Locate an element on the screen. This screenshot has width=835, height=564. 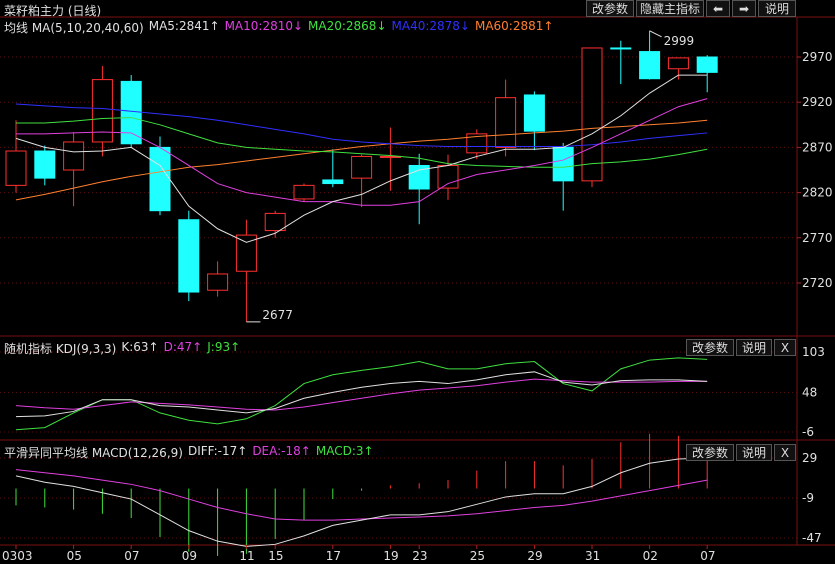
macd-help-button: 说明 is located at coordinates (754, 452).